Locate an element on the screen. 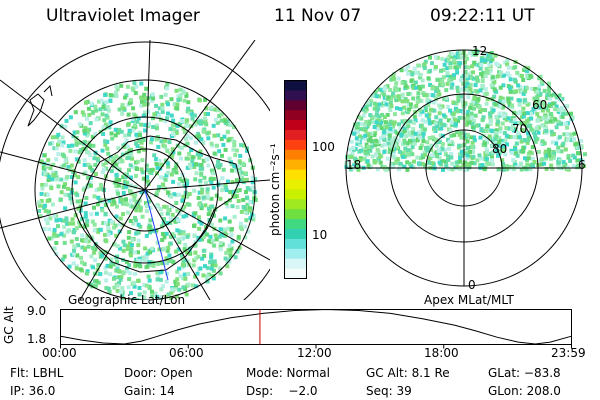 The height and width of the screenshot is (400, 600). altitude-xtick-2: 12:00 is located at coordinates (314, 353).